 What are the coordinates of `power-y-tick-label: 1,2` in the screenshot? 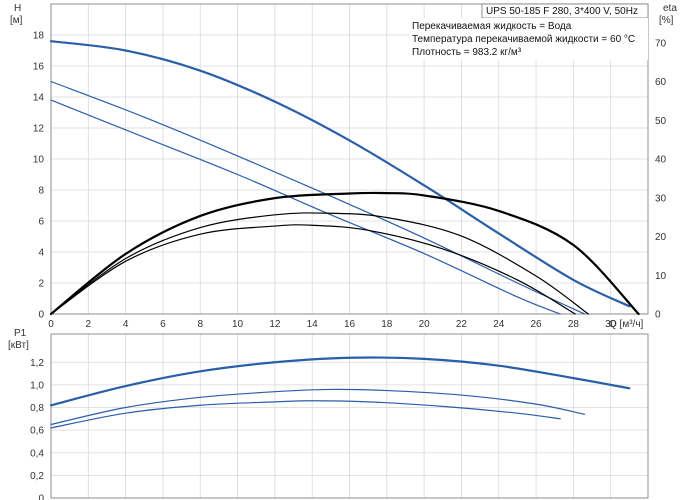 It's located at (37, 363).